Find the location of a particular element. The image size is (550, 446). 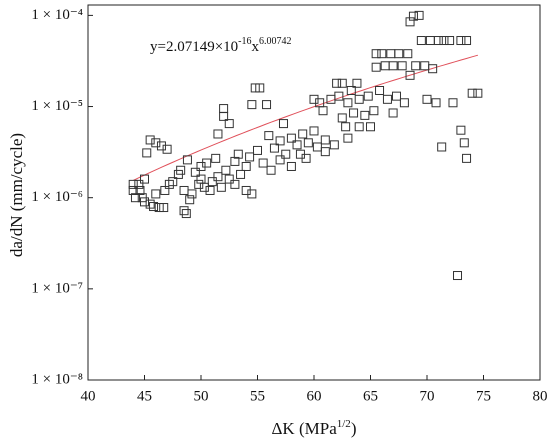

x-title-end: ) is located at coordinates (354, 428).